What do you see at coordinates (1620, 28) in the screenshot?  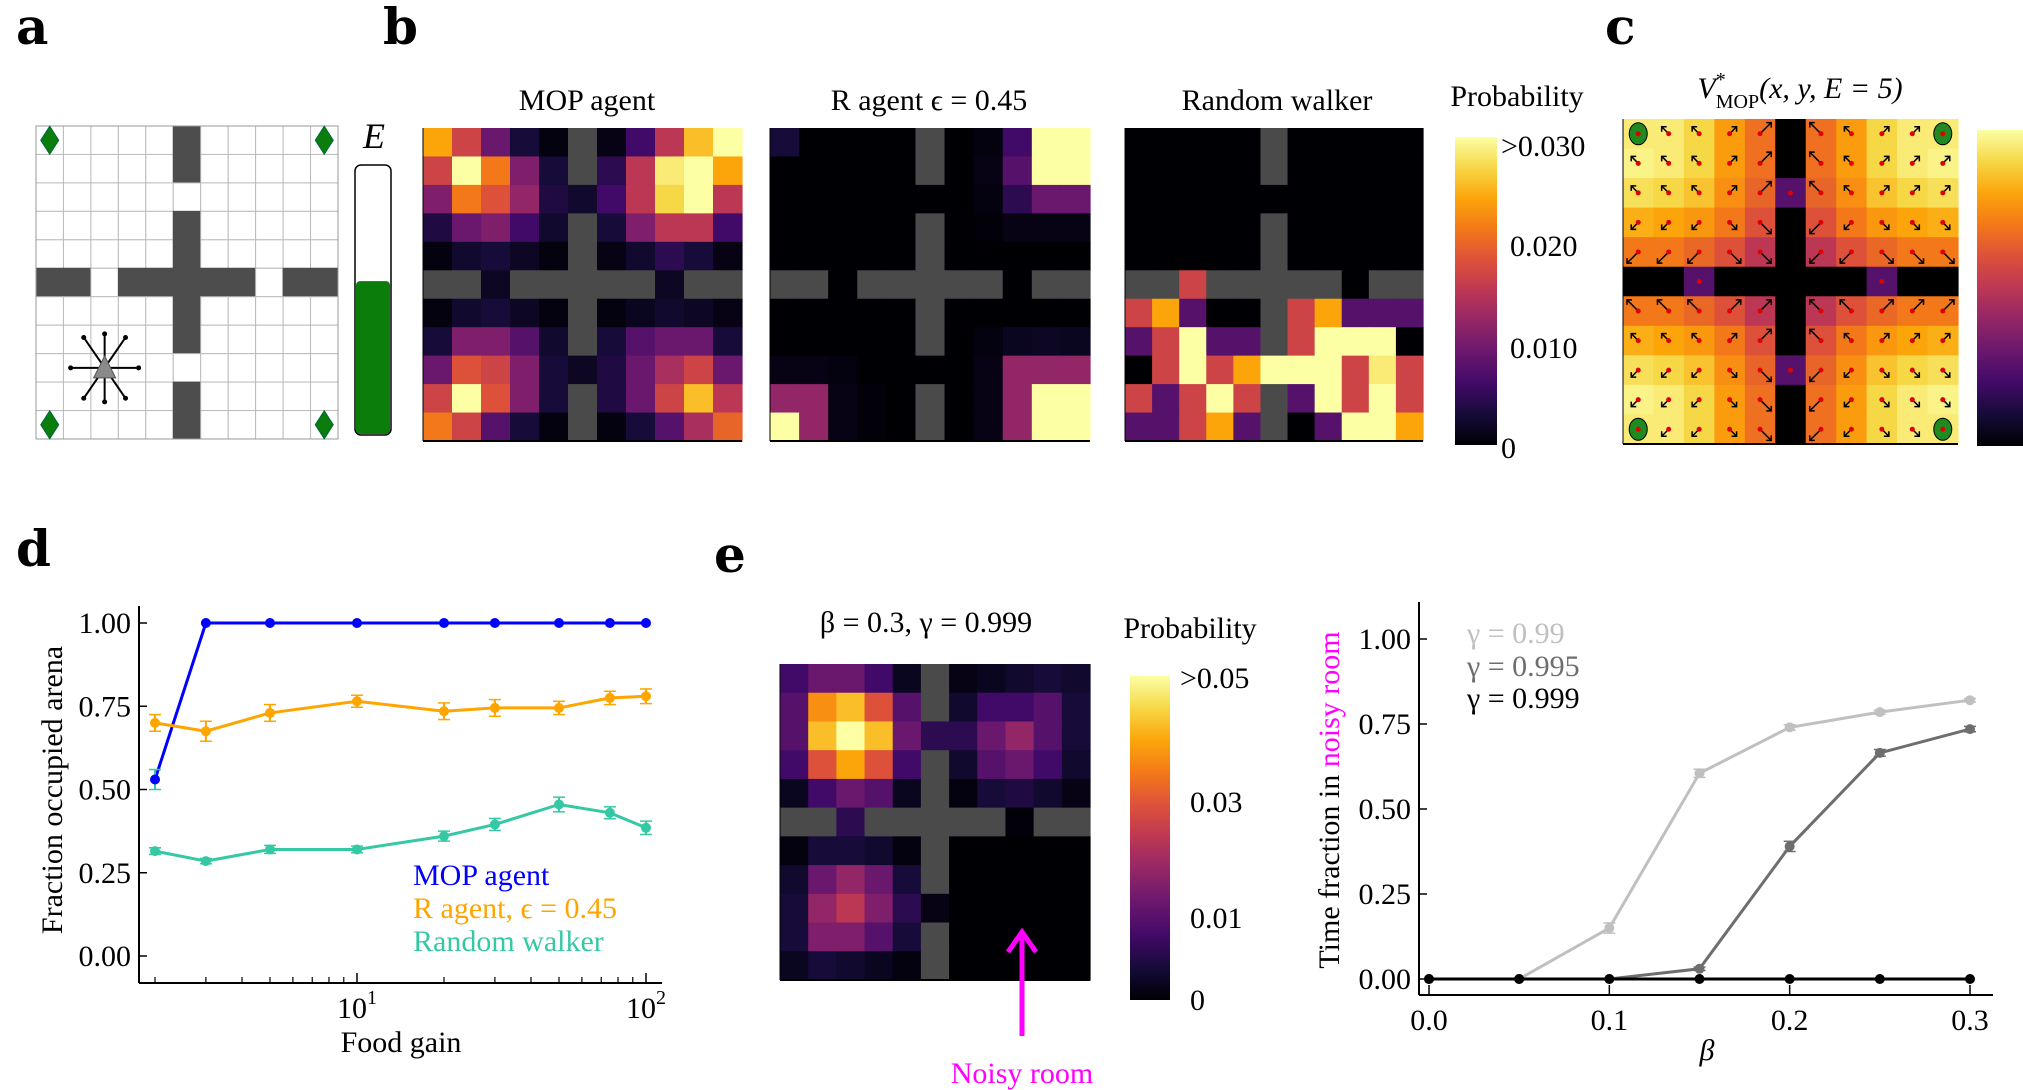 I see `panel-label-c: c` at bounding box center [1620, 28].